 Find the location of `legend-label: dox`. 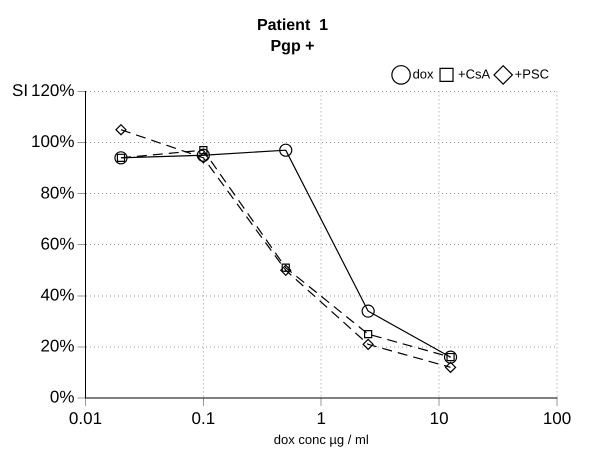

legend-label: dox is located at coordinates (423, 74).